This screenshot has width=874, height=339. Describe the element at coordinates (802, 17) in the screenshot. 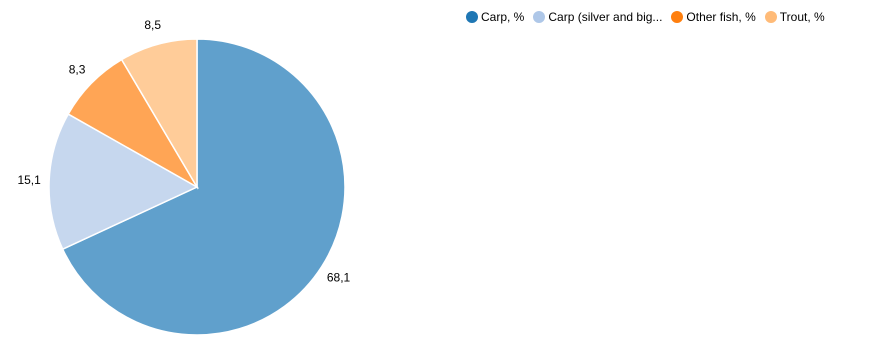

I see `legend-label-trout: Trout, %` at that location.